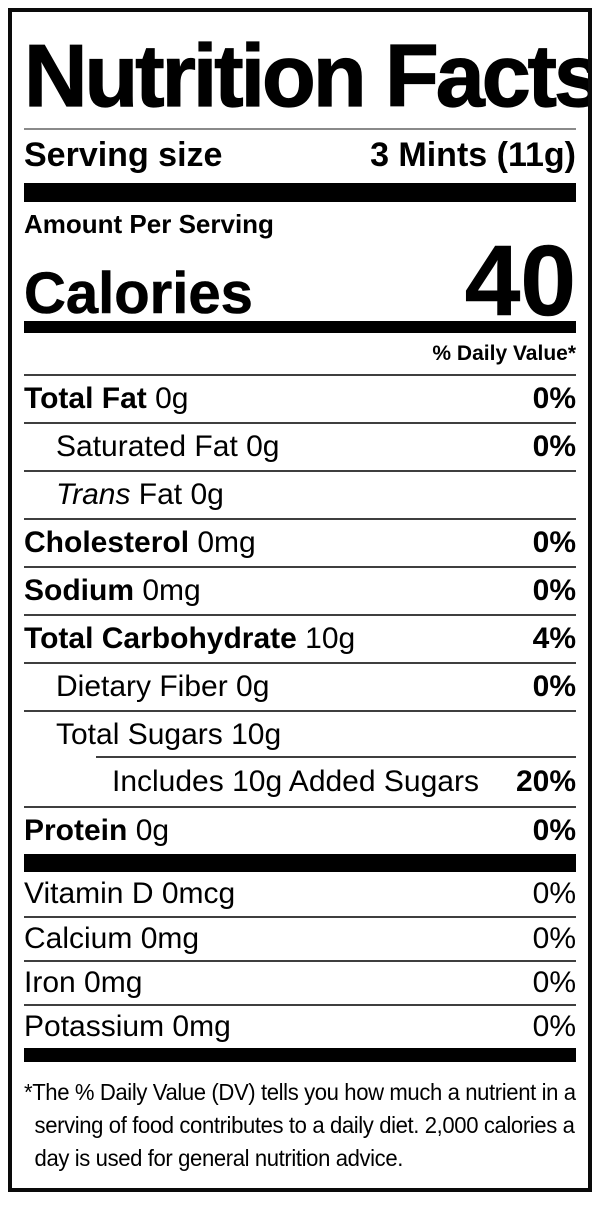 The width and height of the screenshot is (600, 1208). I want to click on thick-divider-bottom, so click(300, 1055).